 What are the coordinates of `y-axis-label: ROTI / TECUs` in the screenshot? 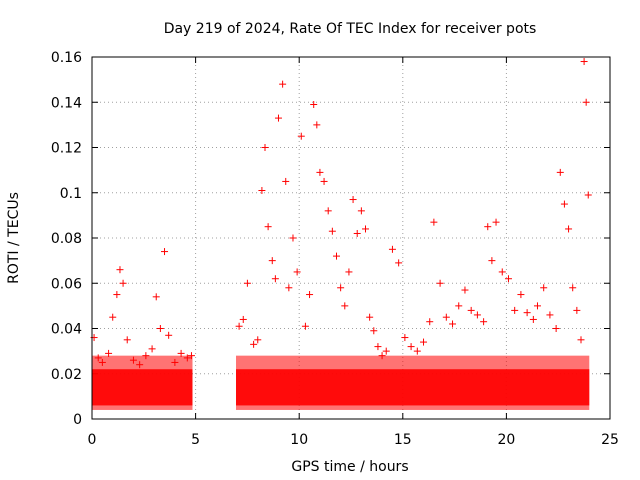 It's located at (14, 238).